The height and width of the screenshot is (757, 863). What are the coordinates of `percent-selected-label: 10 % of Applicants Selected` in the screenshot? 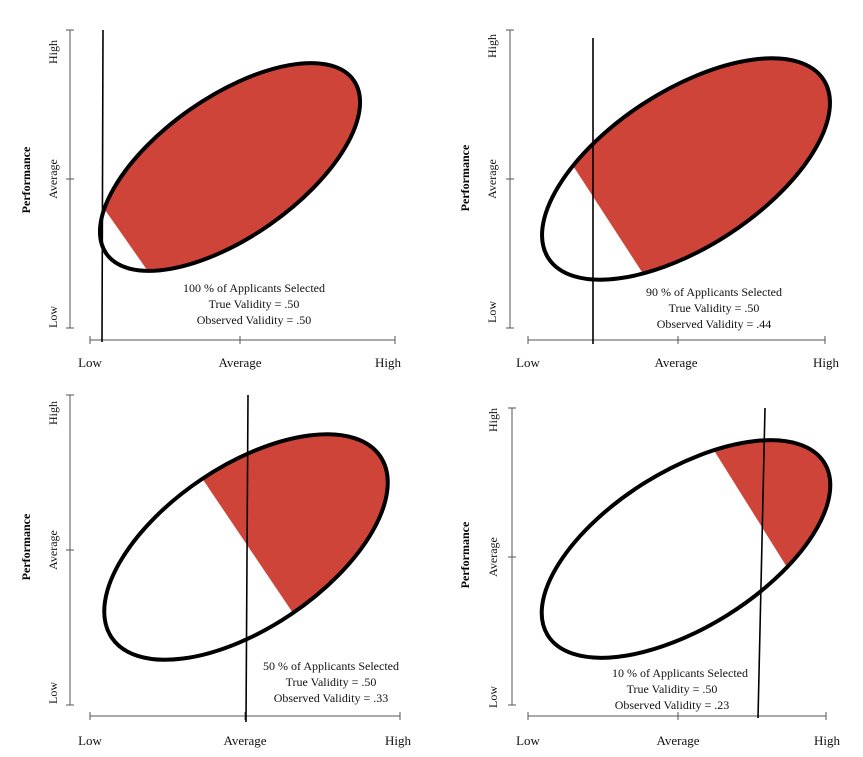 It's located at (680, 673).